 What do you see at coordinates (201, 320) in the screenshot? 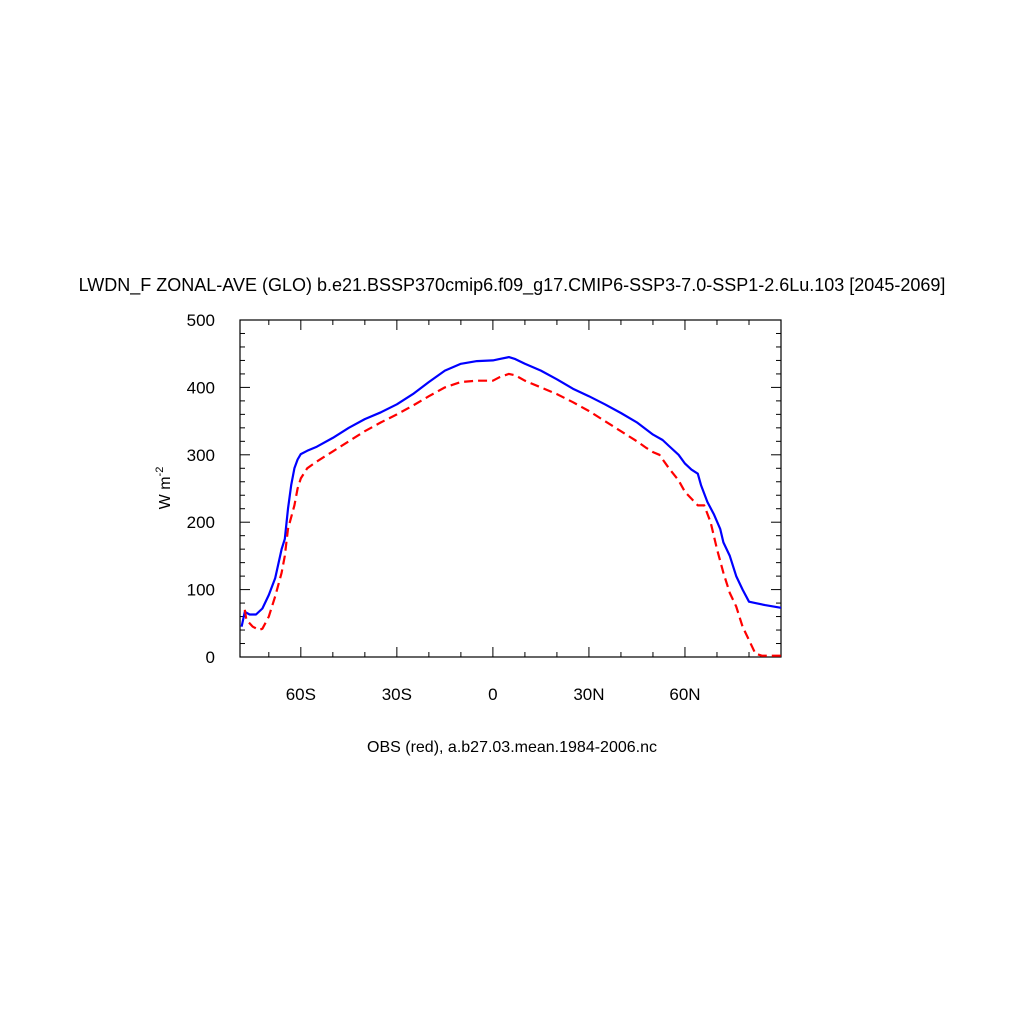
I see `y-tick-label: 500` at bounding box center [201, 320].